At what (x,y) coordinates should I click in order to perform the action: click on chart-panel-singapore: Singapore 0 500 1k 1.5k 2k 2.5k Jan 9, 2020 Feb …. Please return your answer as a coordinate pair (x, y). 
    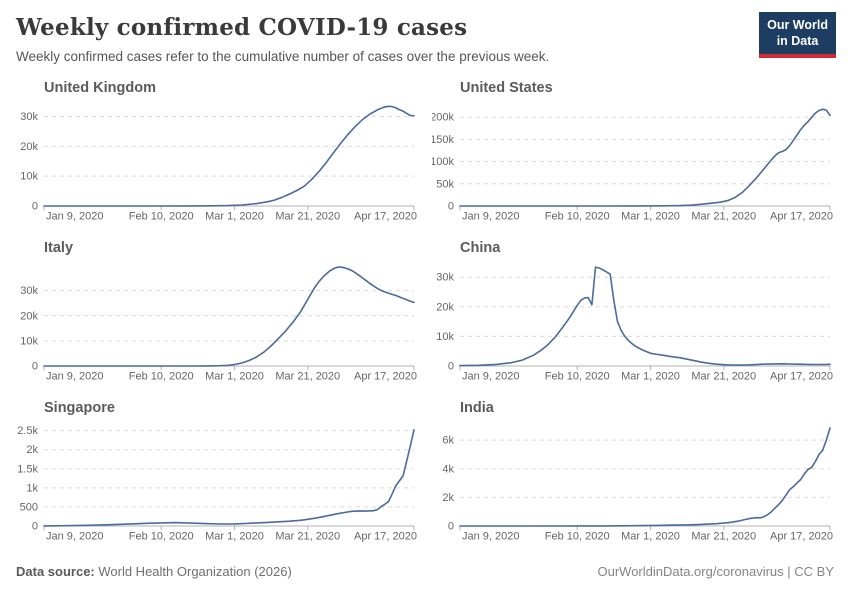
    Looking at the image, I should click on (217, 470).